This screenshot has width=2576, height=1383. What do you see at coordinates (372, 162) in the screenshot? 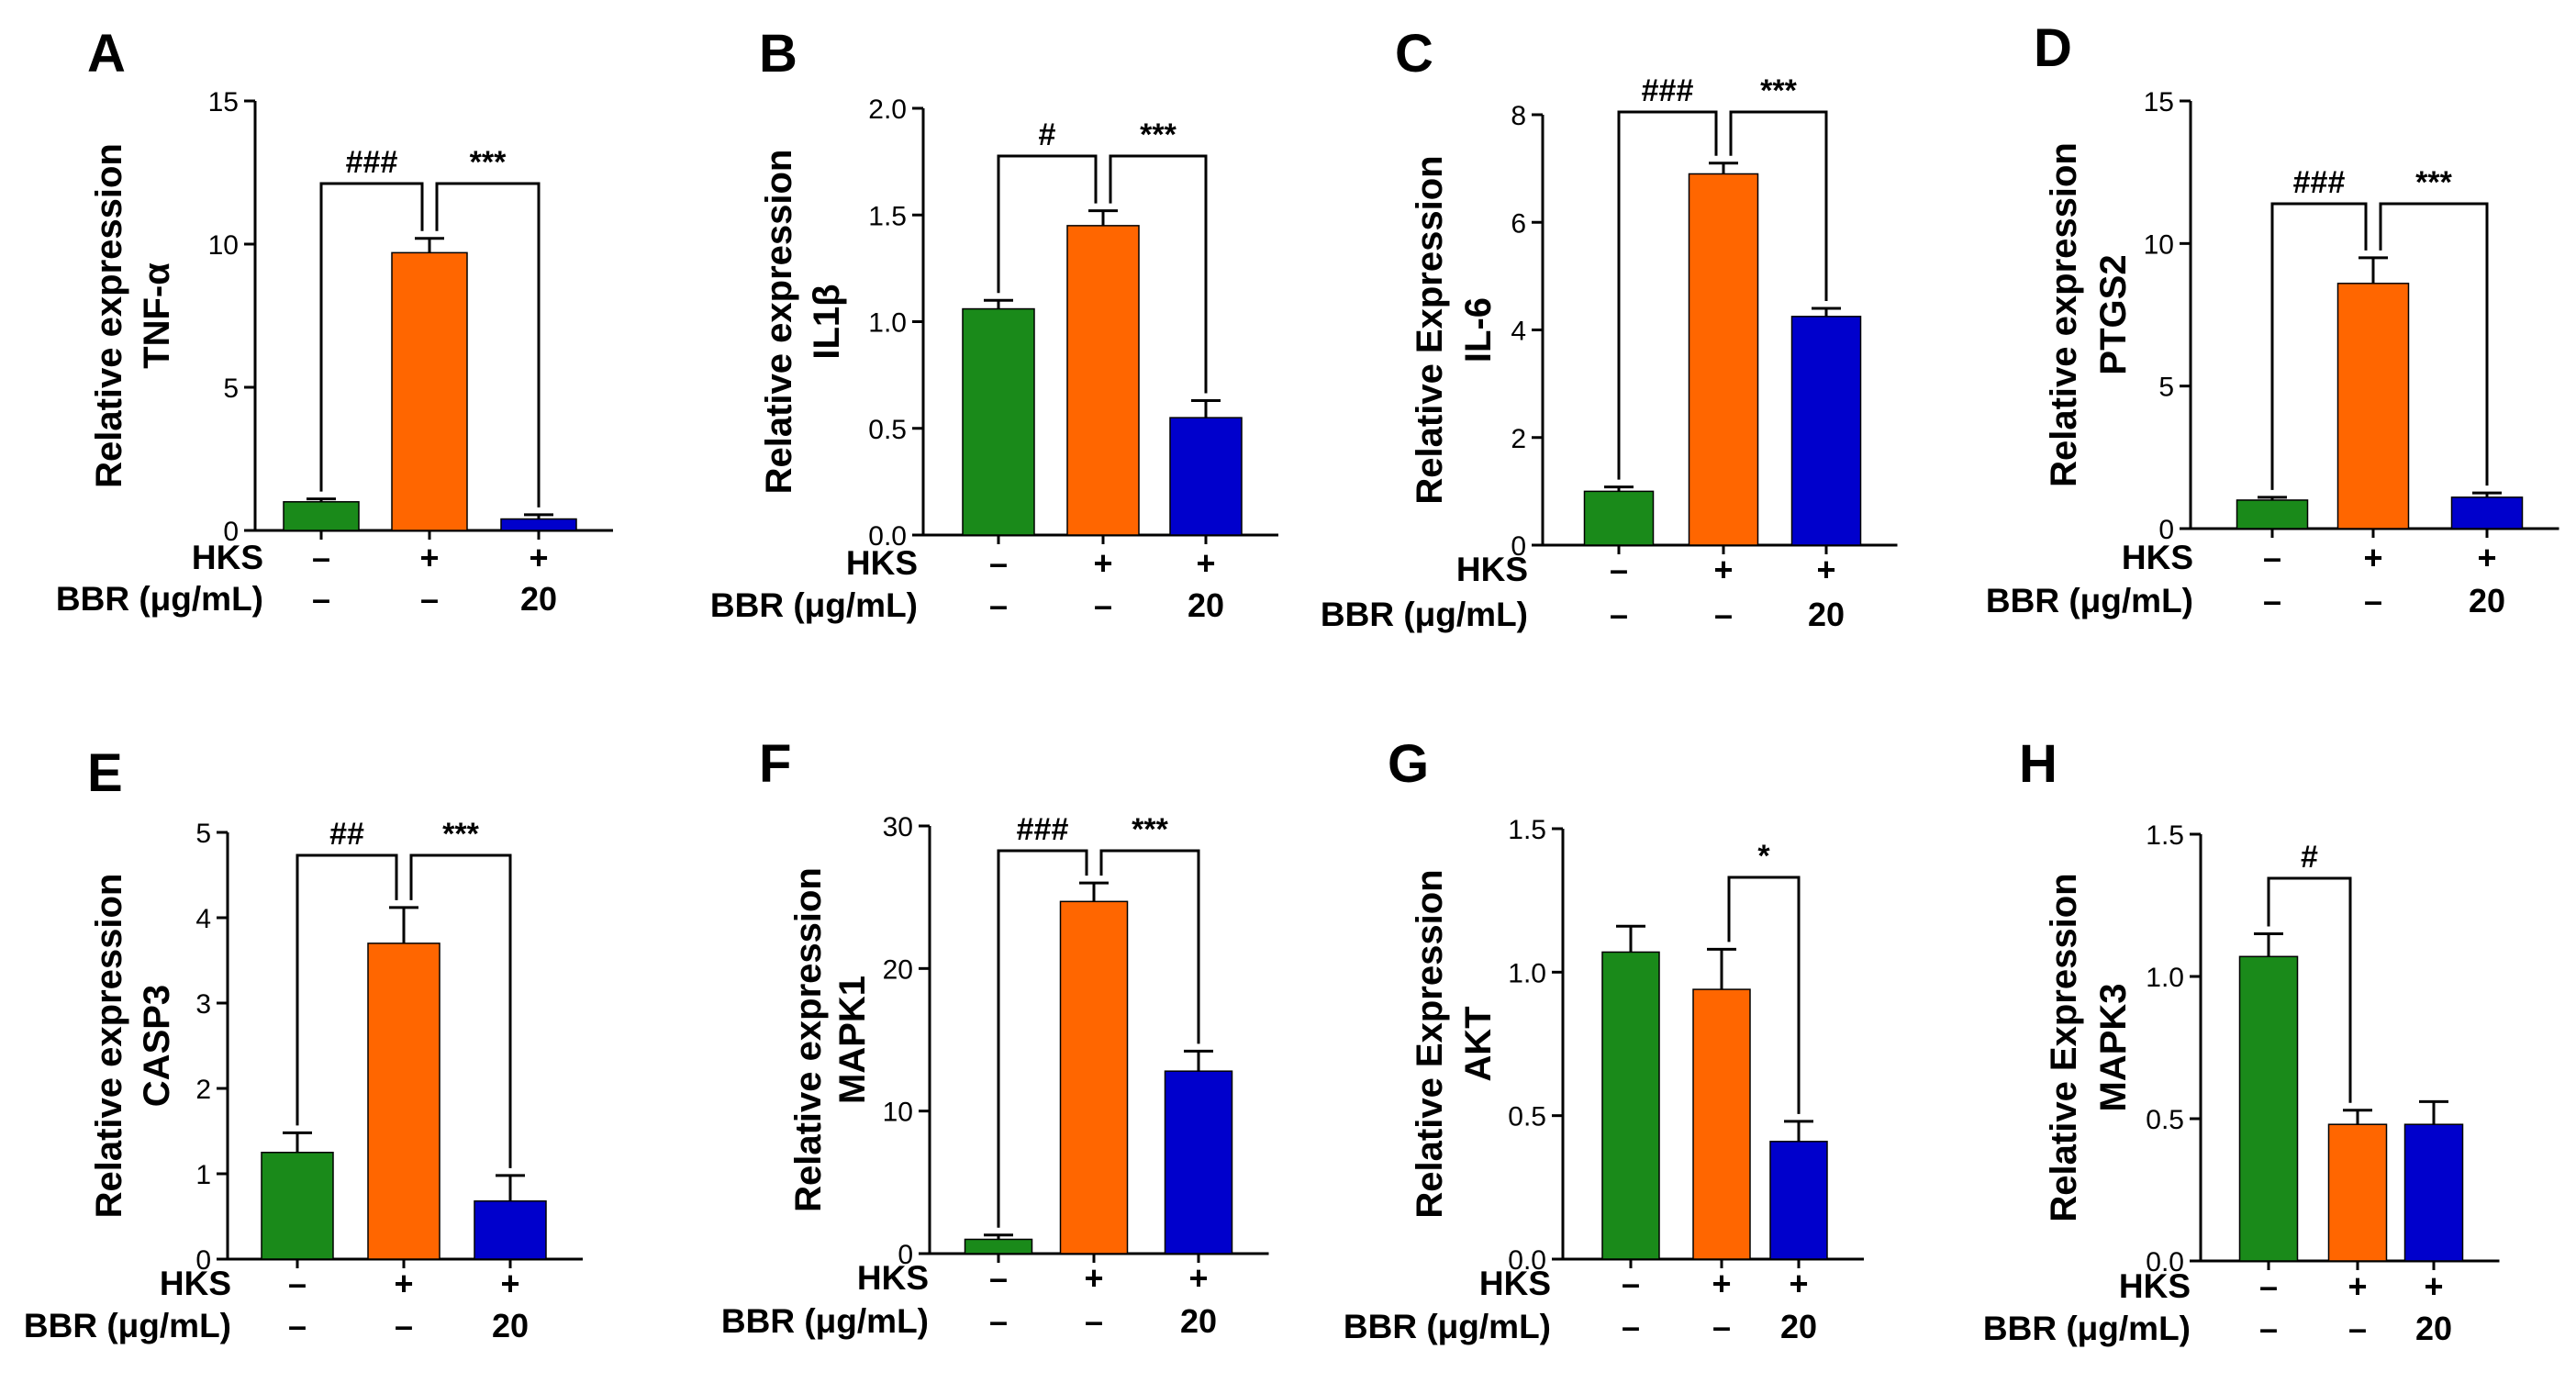
I see `significance-label: ###` at bounding box center [372, 162].